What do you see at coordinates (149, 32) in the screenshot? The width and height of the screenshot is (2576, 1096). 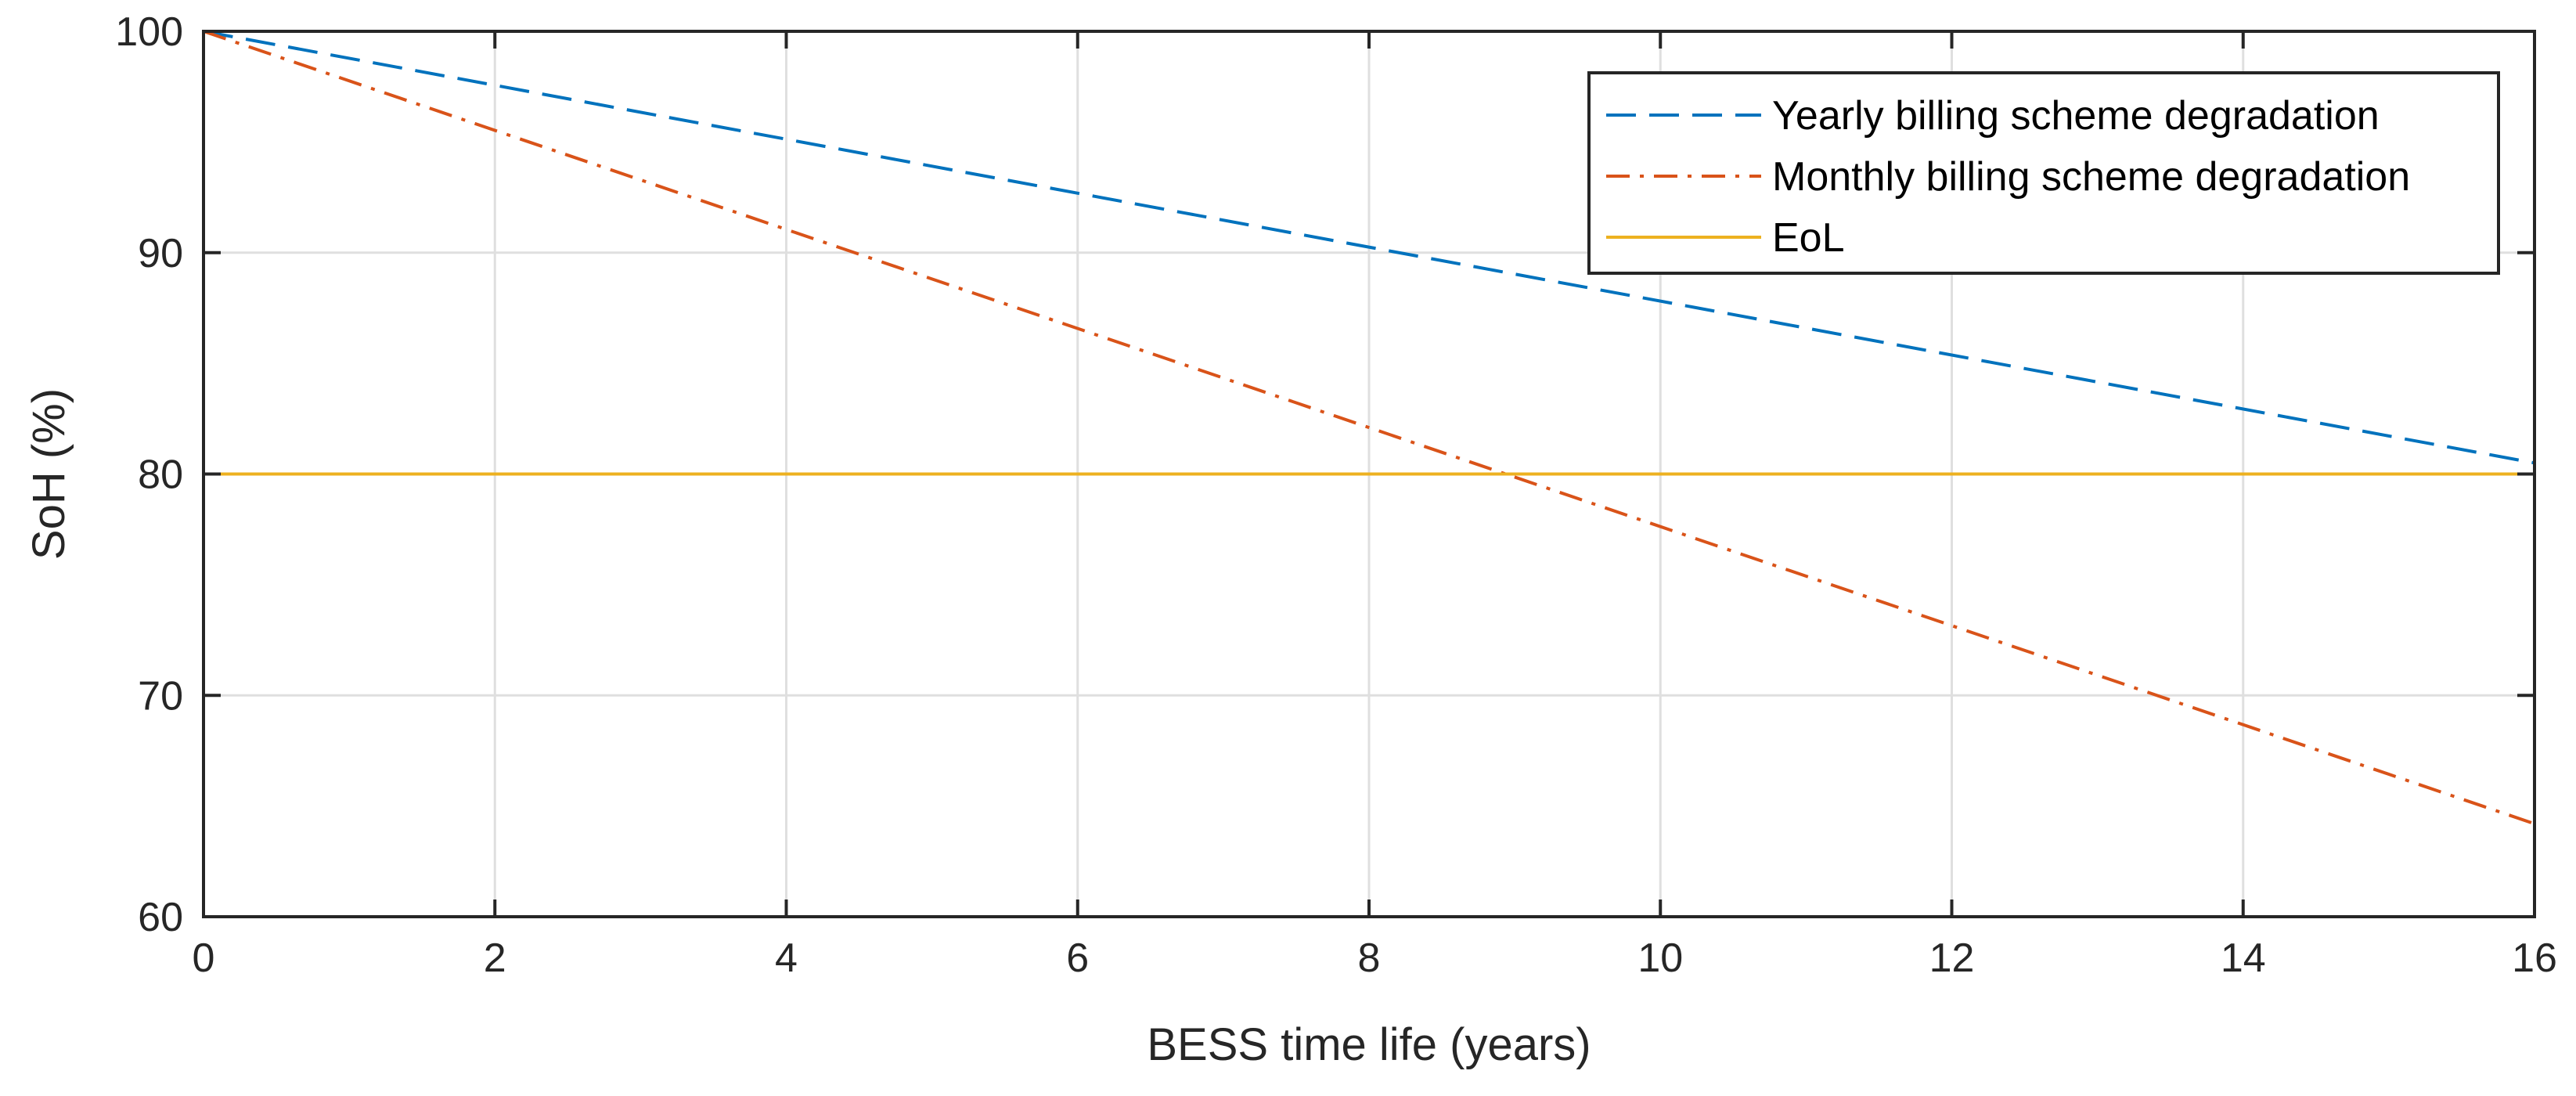 I see `y-tick-label: 100` at bounding box center [149, 32].